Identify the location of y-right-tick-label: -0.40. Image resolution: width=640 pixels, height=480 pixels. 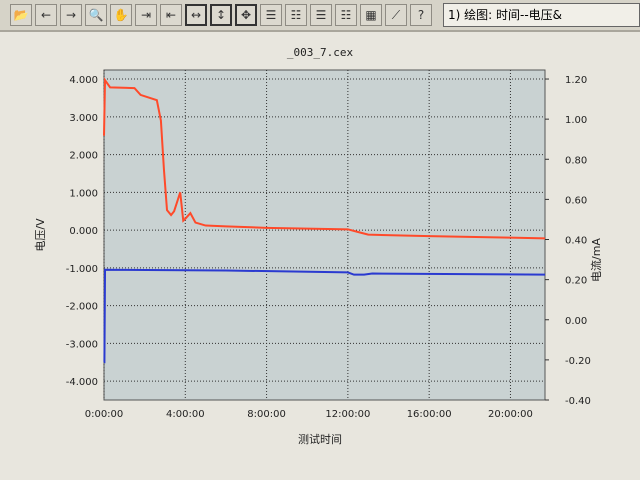
(578, 401).